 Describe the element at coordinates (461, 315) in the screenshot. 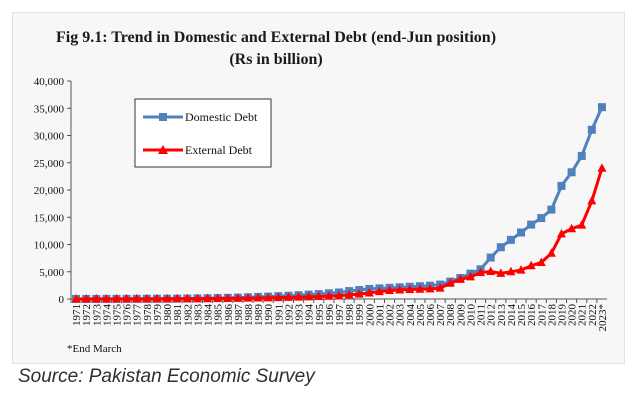

I see `x-tick-label: 2009` at that location.